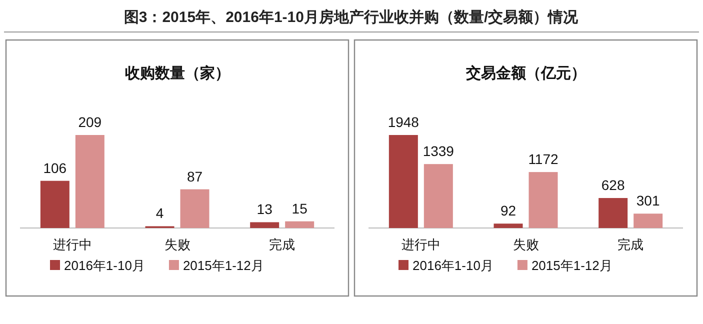  What do you see at coordinates (525, 73) in the screenshot?
I see `chart-title: 交易金额（亿元）` at bounding box center [525, 73].